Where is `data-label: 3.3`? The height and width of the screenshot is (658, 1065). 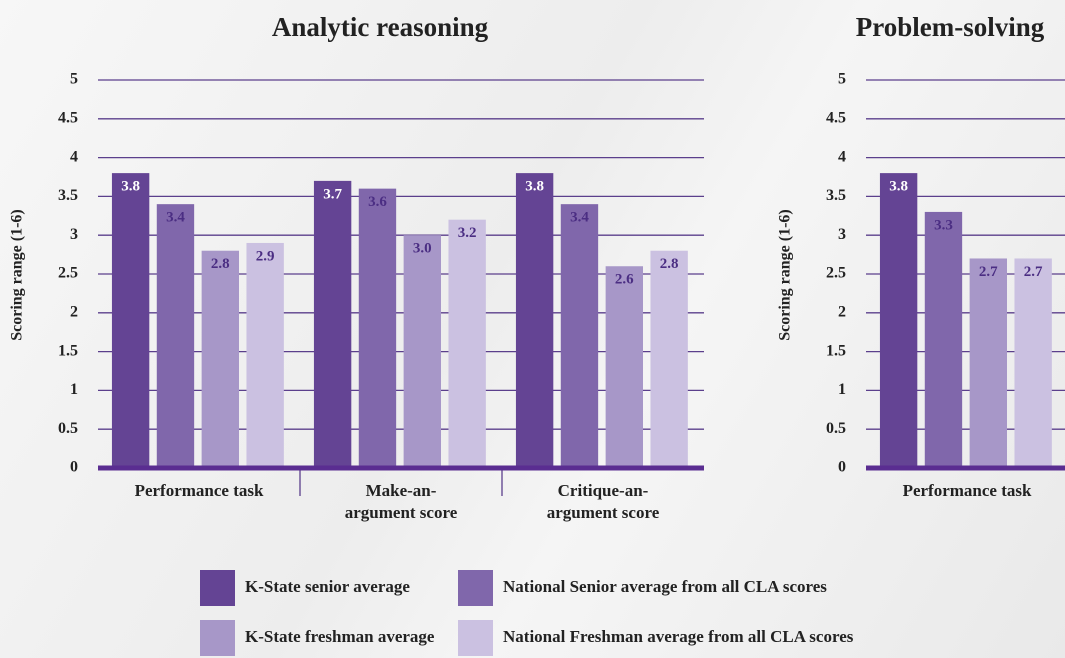
data-label: 3.3 is located at coordinates (943, 225).